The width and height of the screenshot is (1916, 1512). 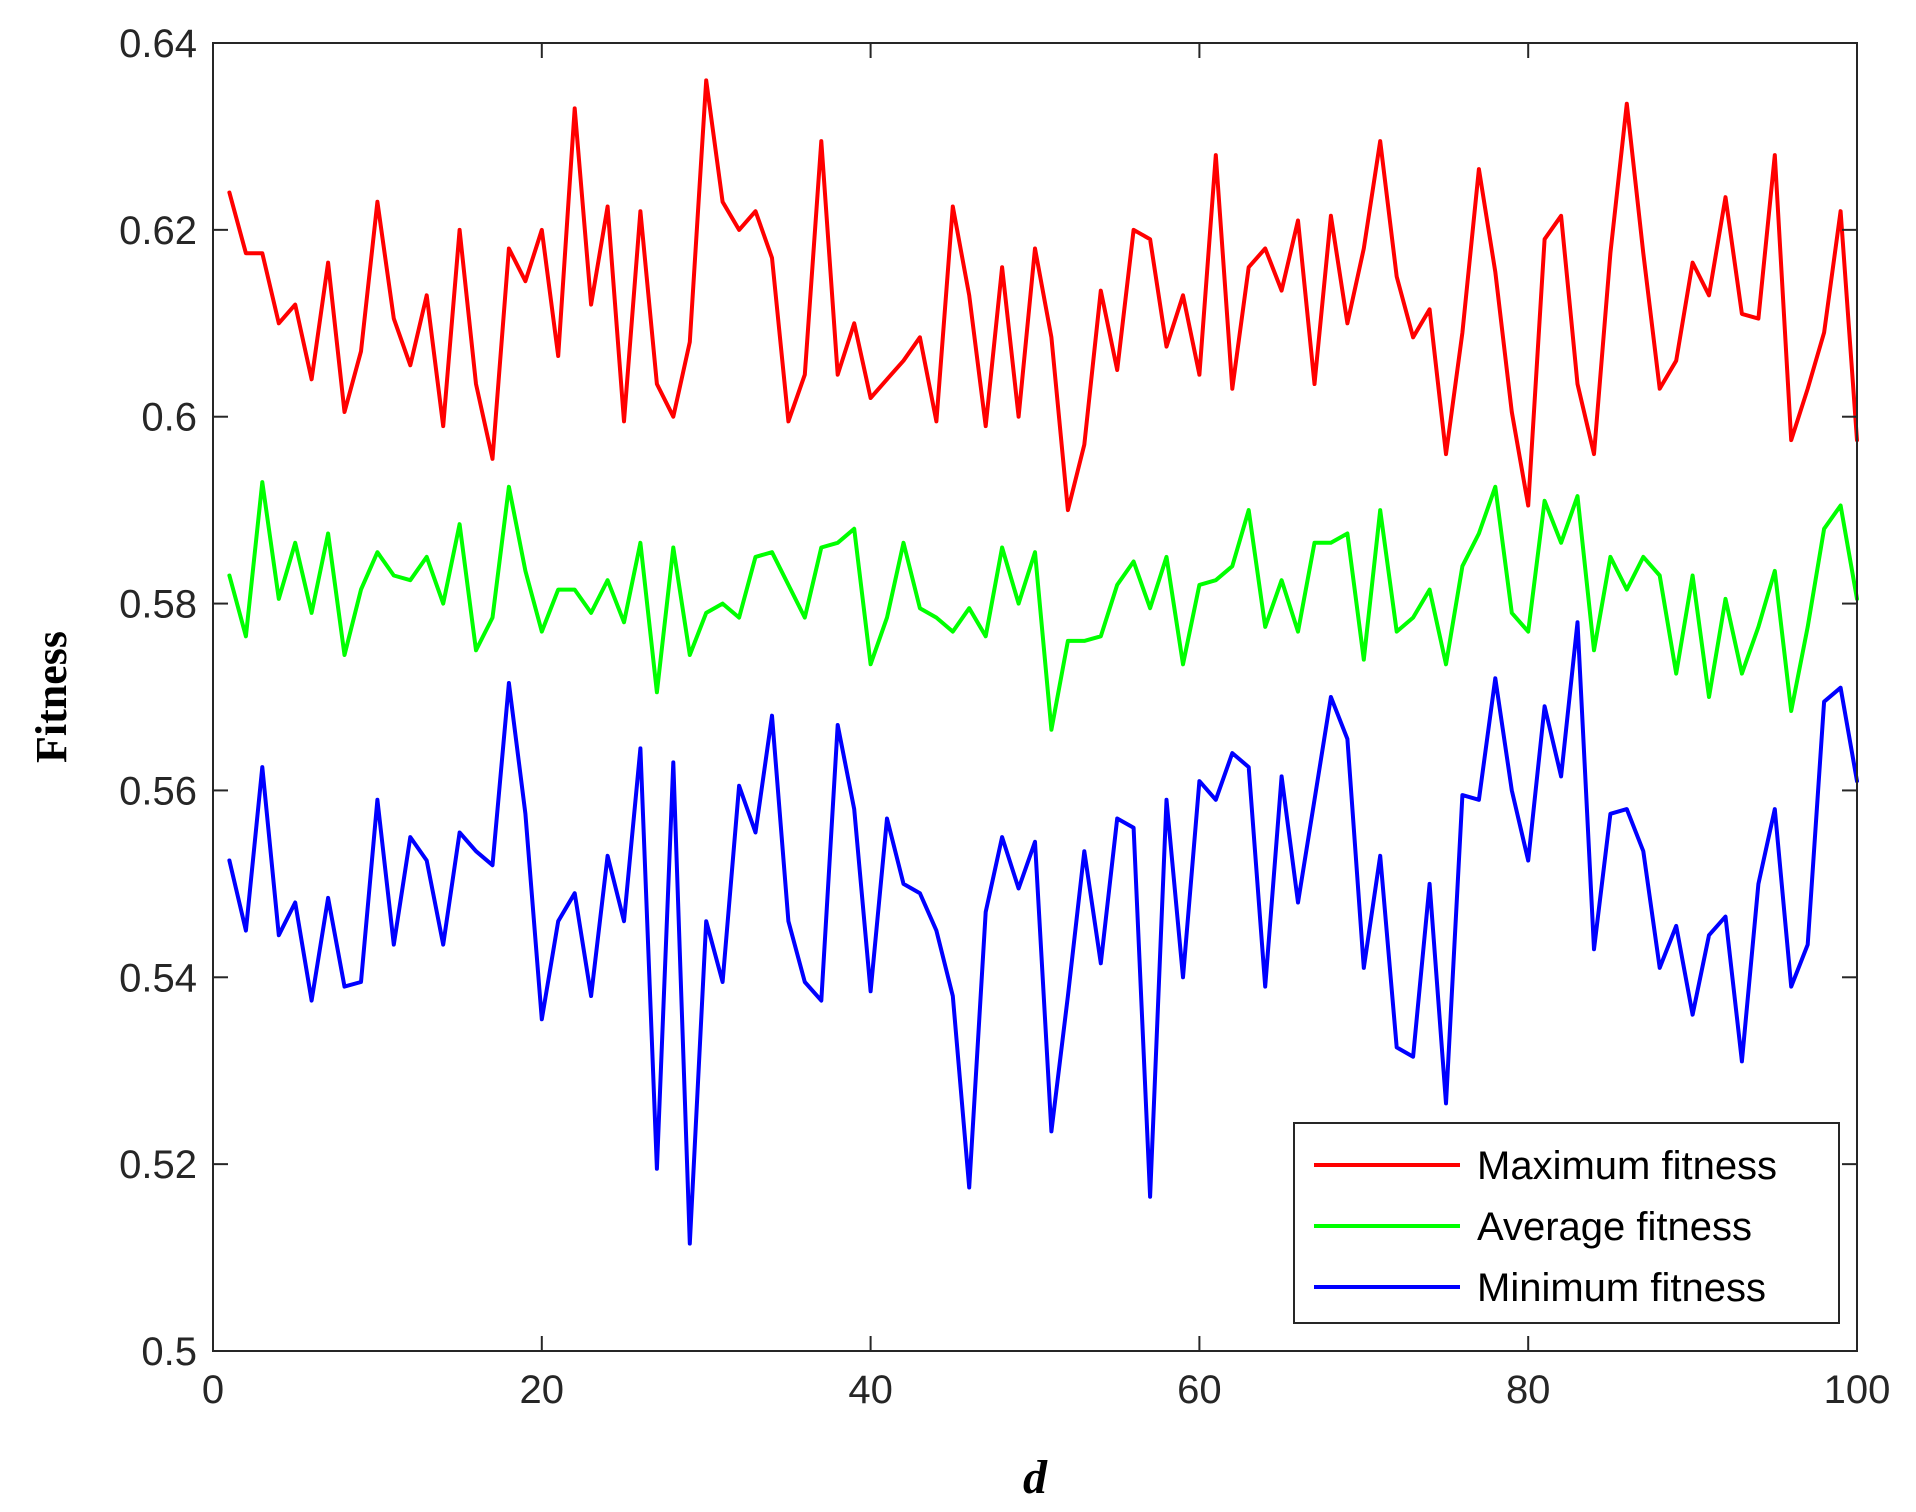 I want to click on legend-label-3: Minimum fitness, so click(x=1621, y=1288).